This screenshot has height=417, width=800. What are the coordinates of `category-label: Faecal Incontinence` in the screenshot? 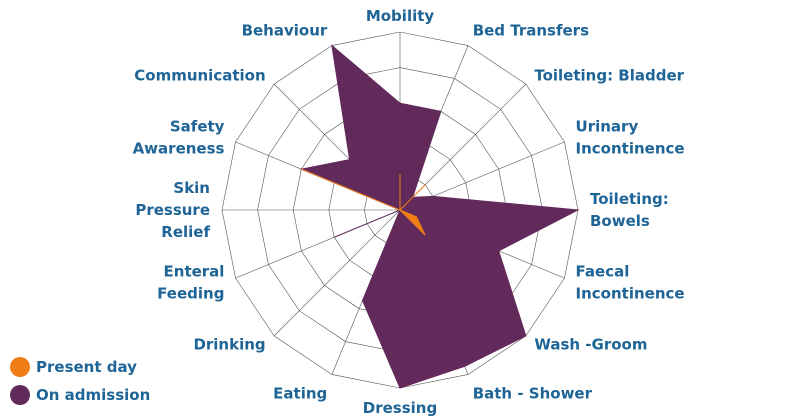 It's located at (630, 283).